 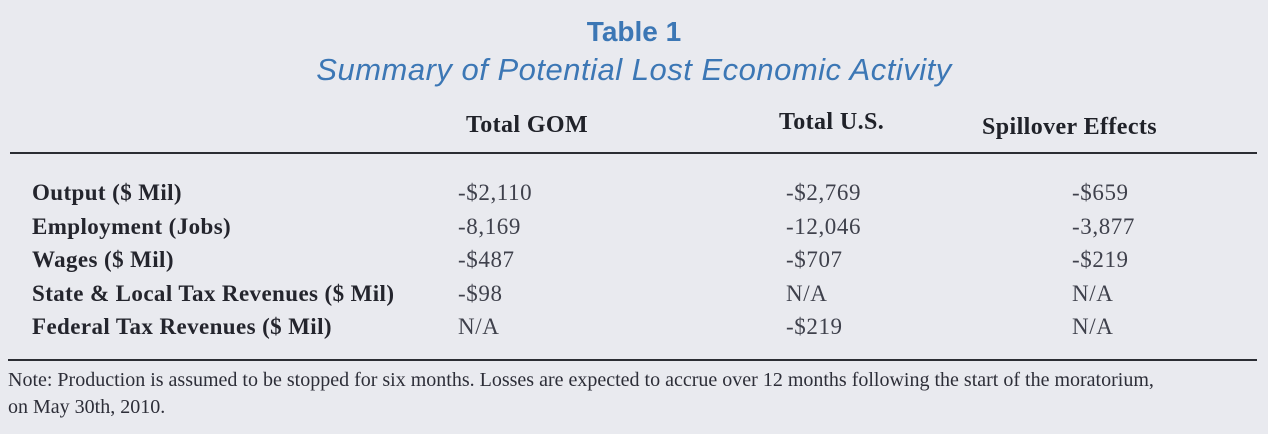 What do you see at coordinates (87, 407) in the screenshot?
I see `note-line-2: on May 30th, 2010.` at bounding box center [87, 407].